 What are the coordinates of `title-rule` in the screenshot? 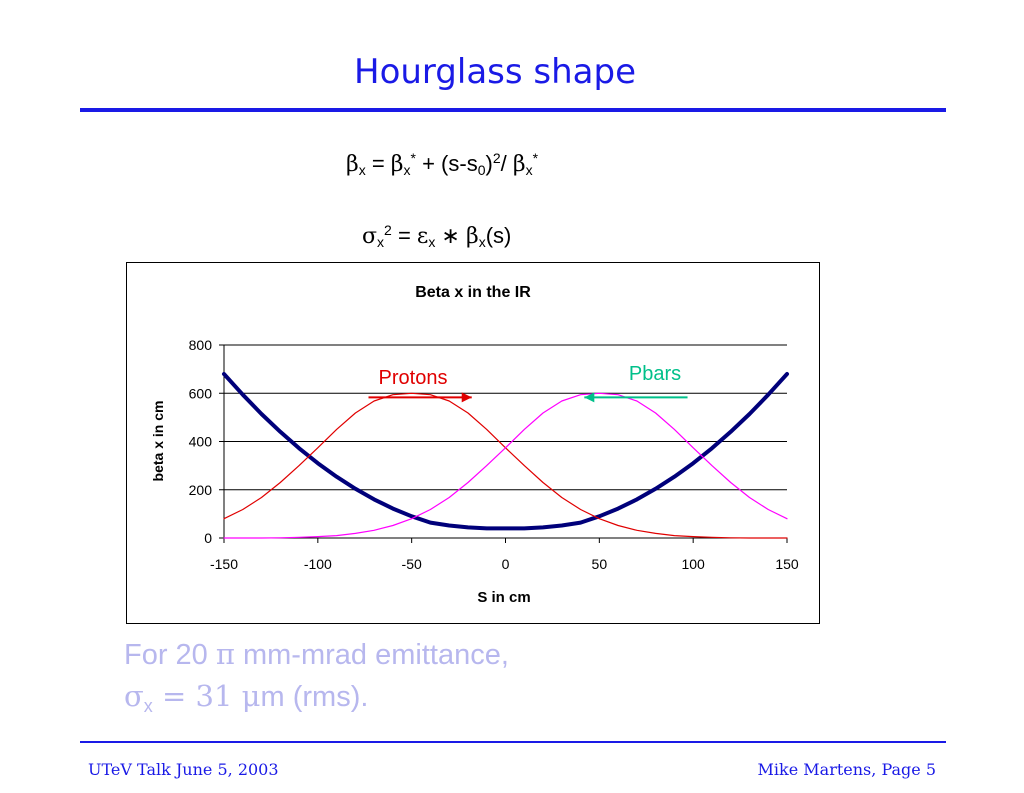 It's located at (513, 110).